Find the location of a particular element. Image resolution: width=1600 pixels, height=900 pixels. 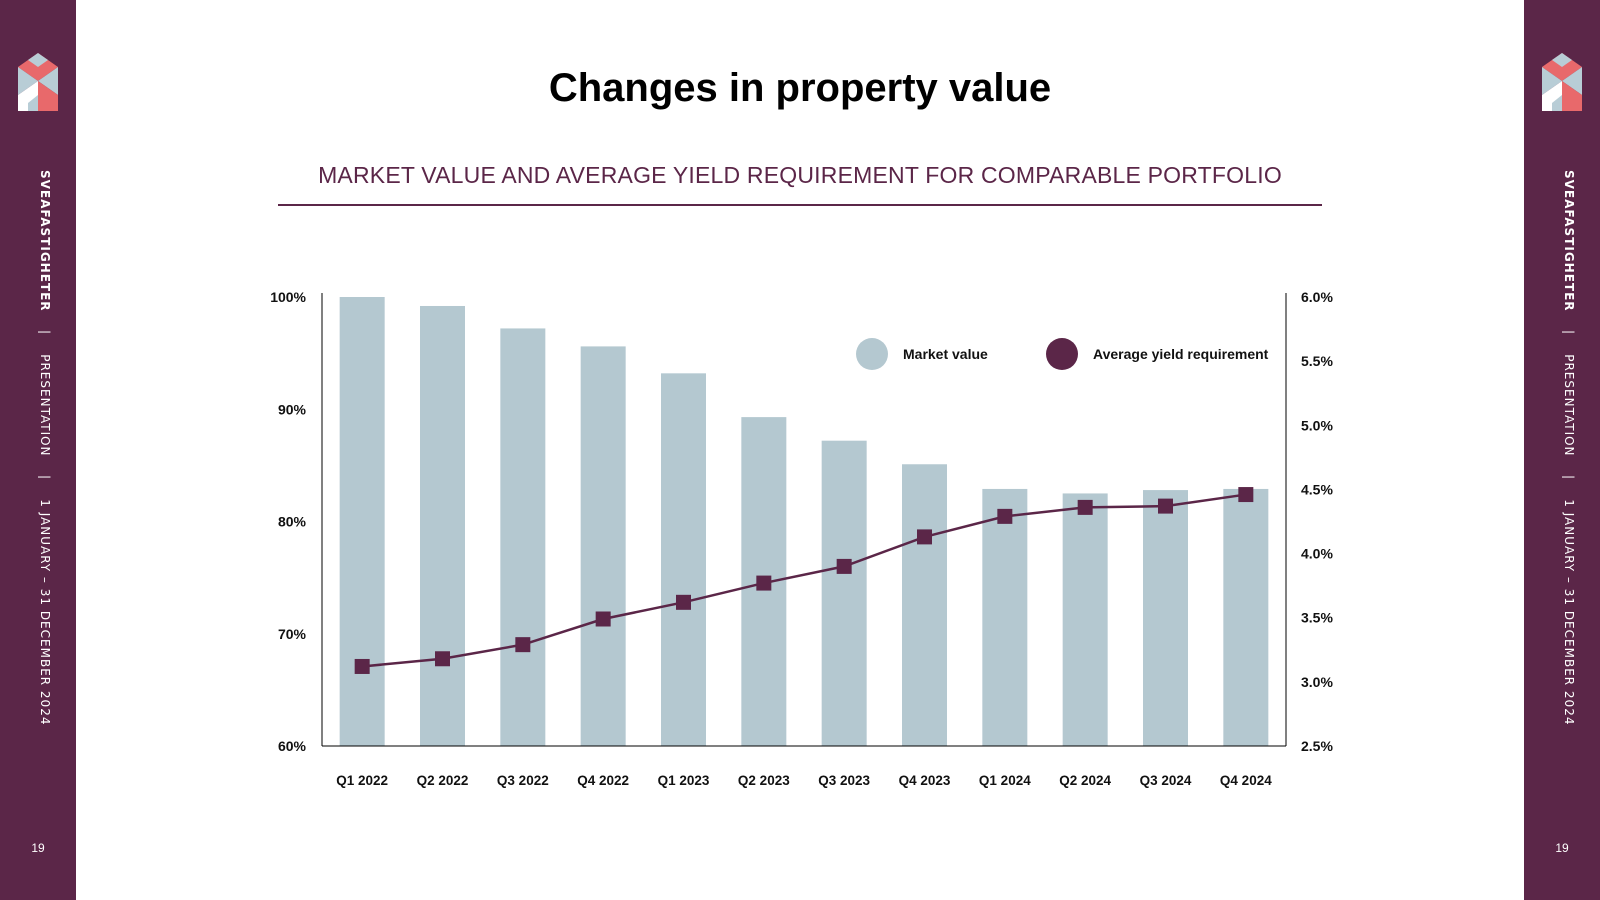

left-axis-tick-label: 100% is located at coordinates (288, 297).